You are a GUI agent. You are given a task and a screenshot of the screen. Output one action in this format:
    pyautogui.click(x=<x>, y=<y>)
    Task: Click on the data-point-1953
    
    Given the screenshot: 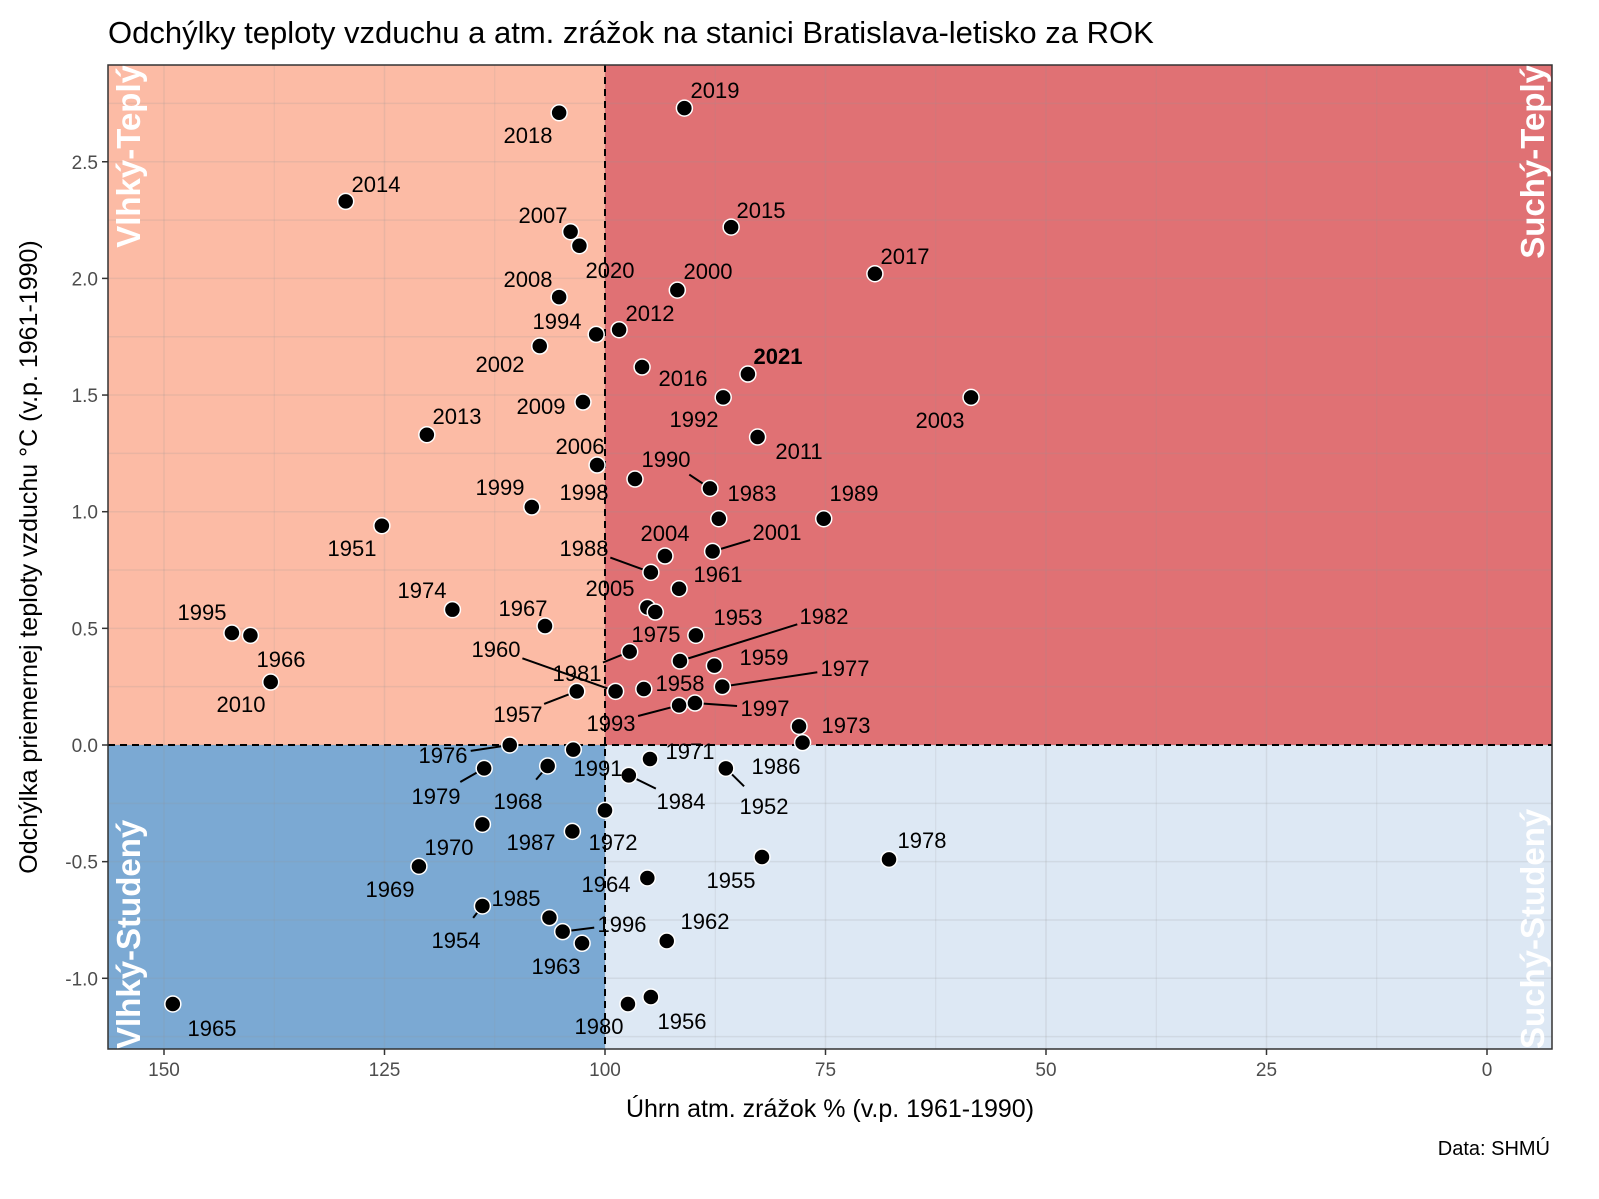 What is the action you would take?
    pyautogui.click(x=655, y=612)
    